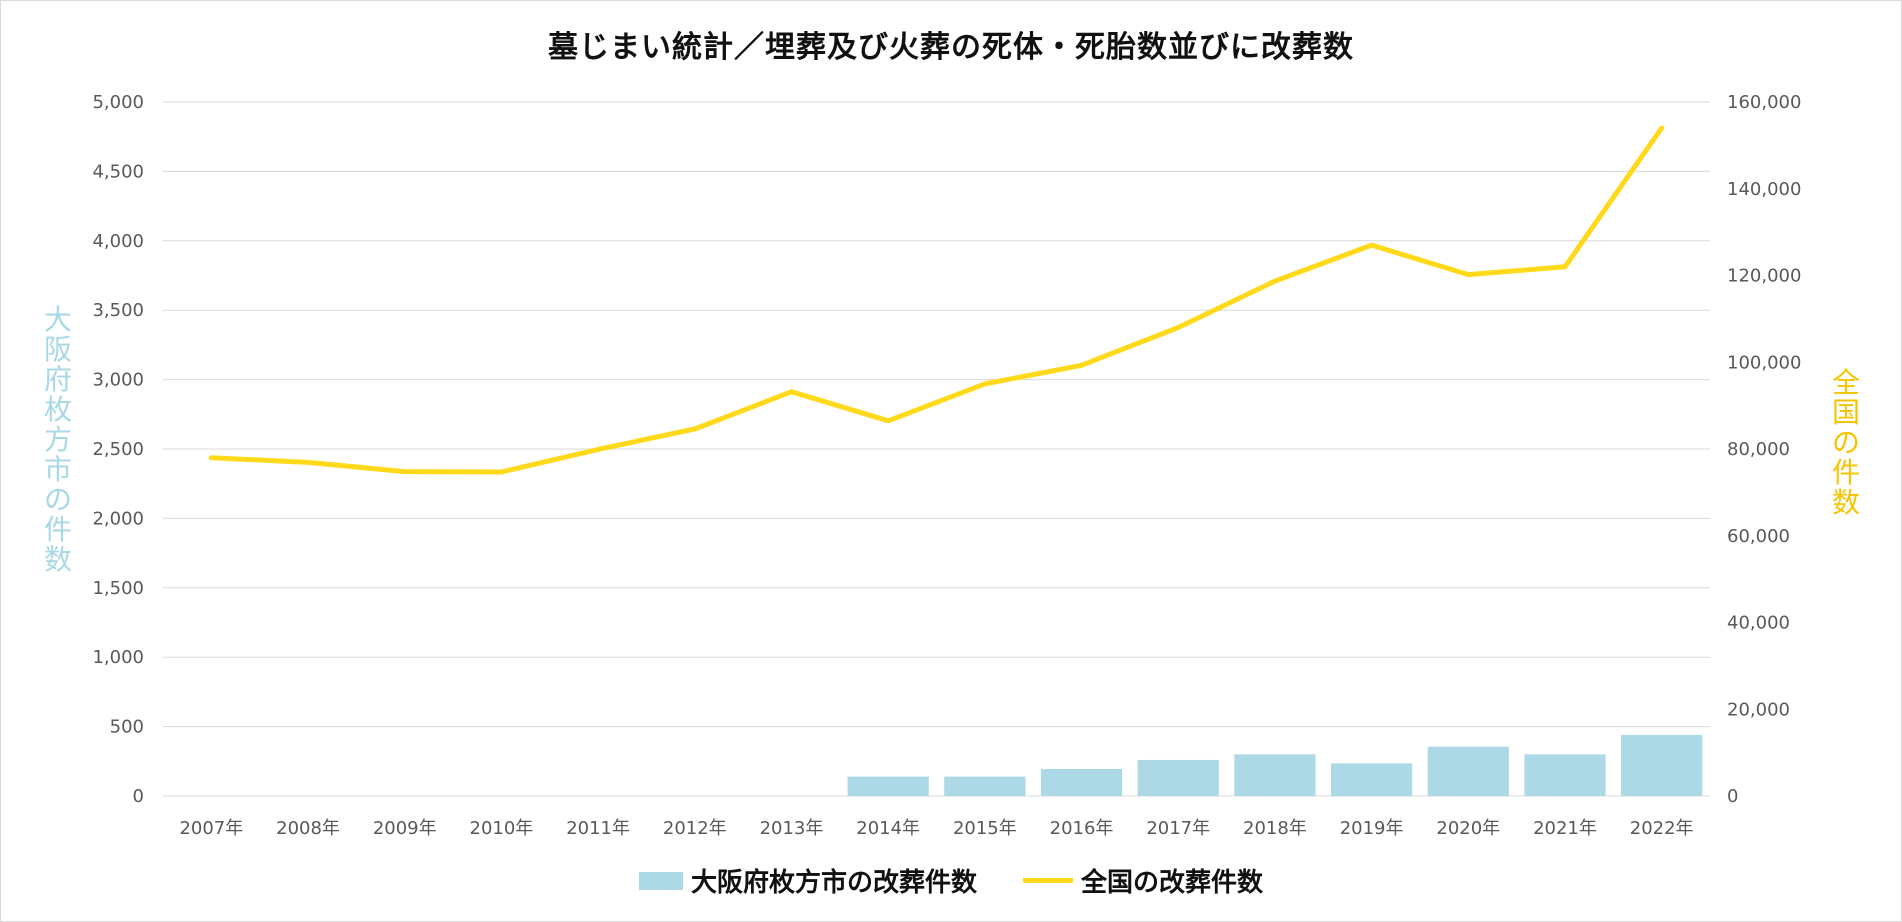 The height and width of the screenshot is (922, 1902). What do you see at coordinates (138, 796) in the screenshot?
I see `left-tick-label: 0` at bounding box center [138, 796].